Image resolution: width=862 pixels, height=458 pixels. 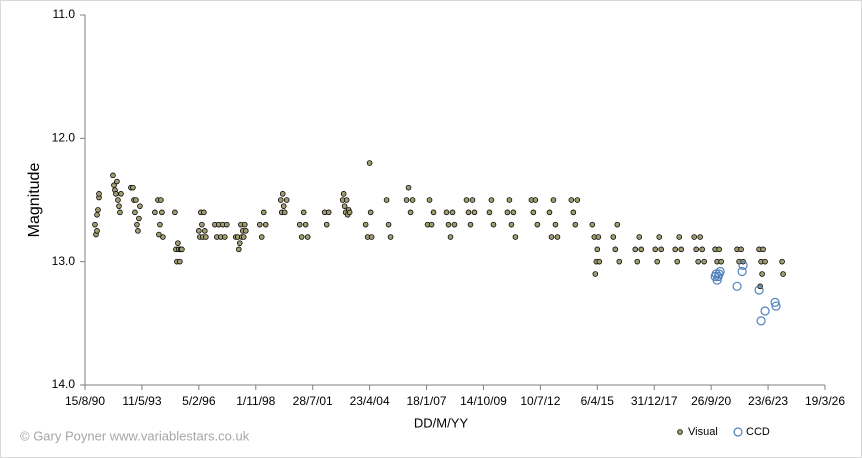 What do you see at coordinates (825, 401) in the screenshot?
I see `x-tick-label: 19/3/26` at bounding box center [825, 401].